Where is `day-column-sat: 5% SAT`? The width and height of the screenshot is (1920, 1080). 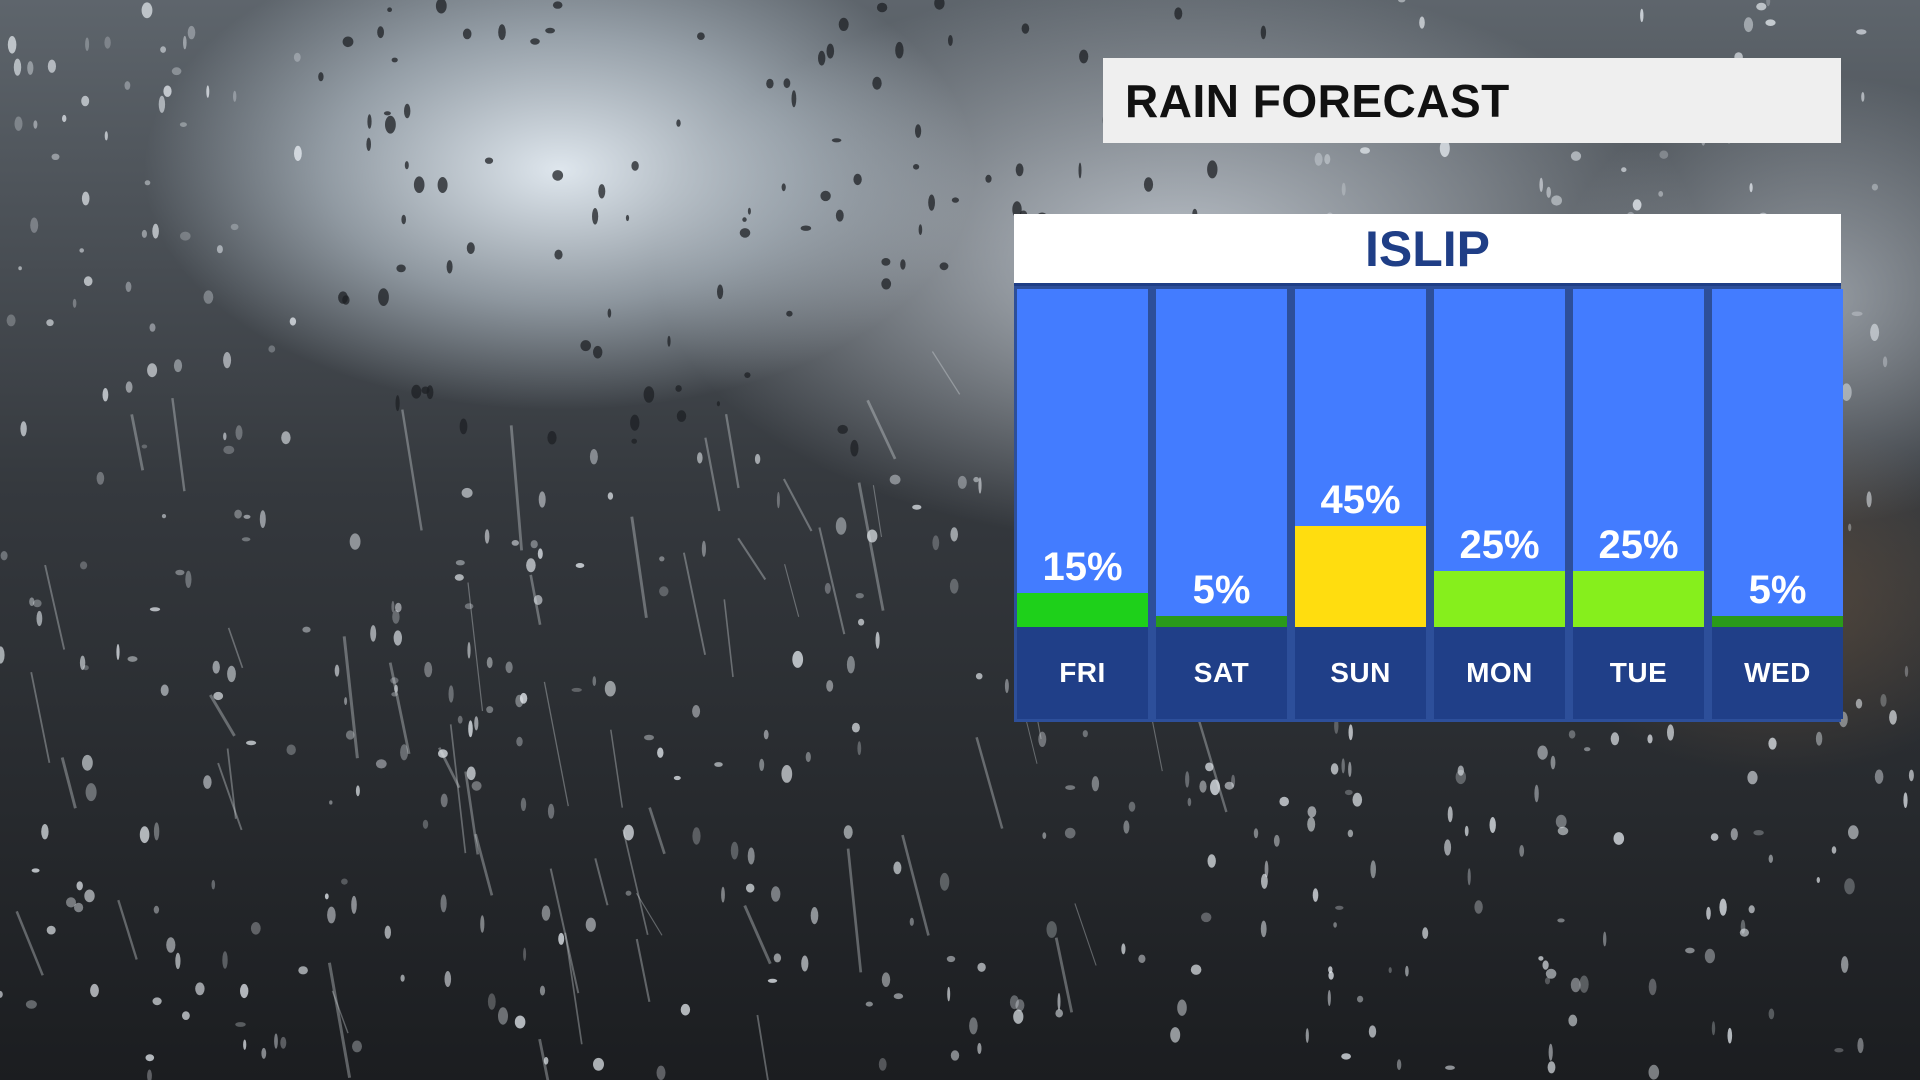 day-column-sat: 5% SAT is located at coordinates (1221, 504).